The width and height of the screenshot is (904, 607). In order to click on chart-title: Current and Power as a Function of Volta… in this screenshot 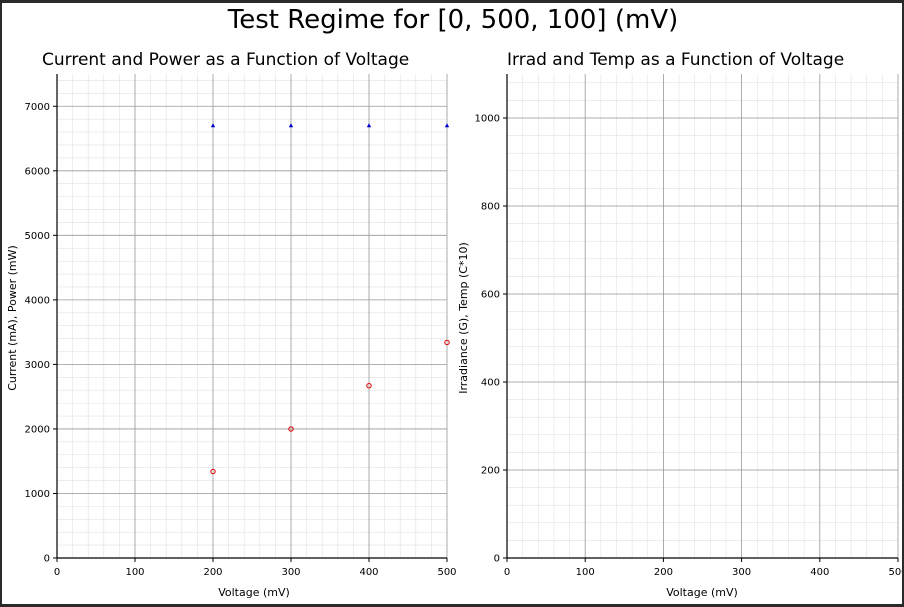, I will do `click(225, 60)`.